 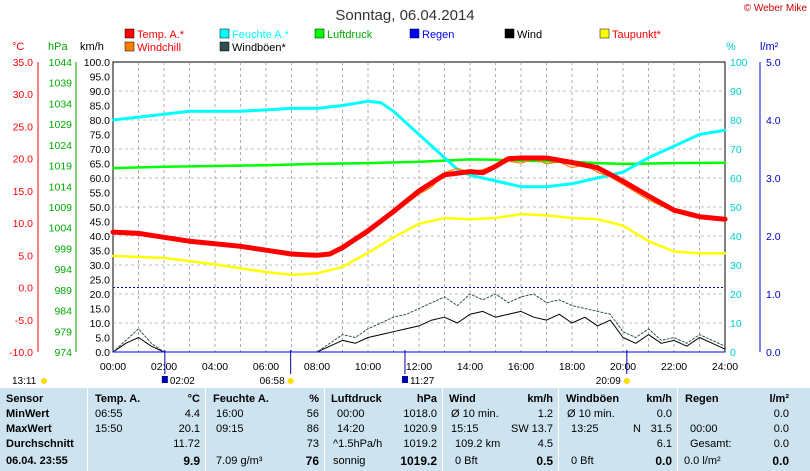 What do you see at coordinates (100, 252) in the screenshot?
I see `wind-tick-label: 35.0` at bounding box center [100, 252].